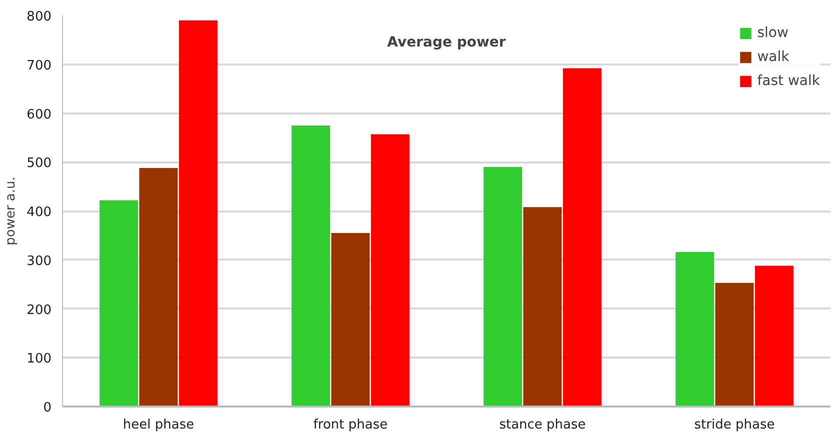 This screenshot has height=439, width=839. What do you see at coordinates (772, 33) in the screenshot?
I see `legend-label: slow` at bounding box center [772, 33].